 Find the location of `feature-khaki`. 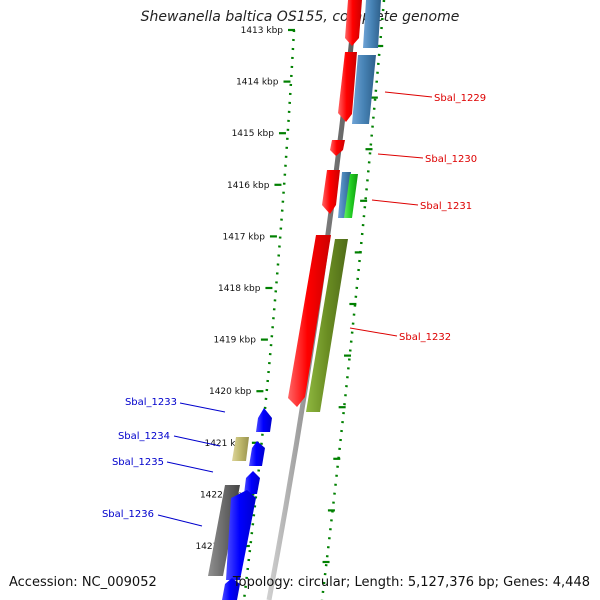

feature-khaki is located at coordinates (240, 449).